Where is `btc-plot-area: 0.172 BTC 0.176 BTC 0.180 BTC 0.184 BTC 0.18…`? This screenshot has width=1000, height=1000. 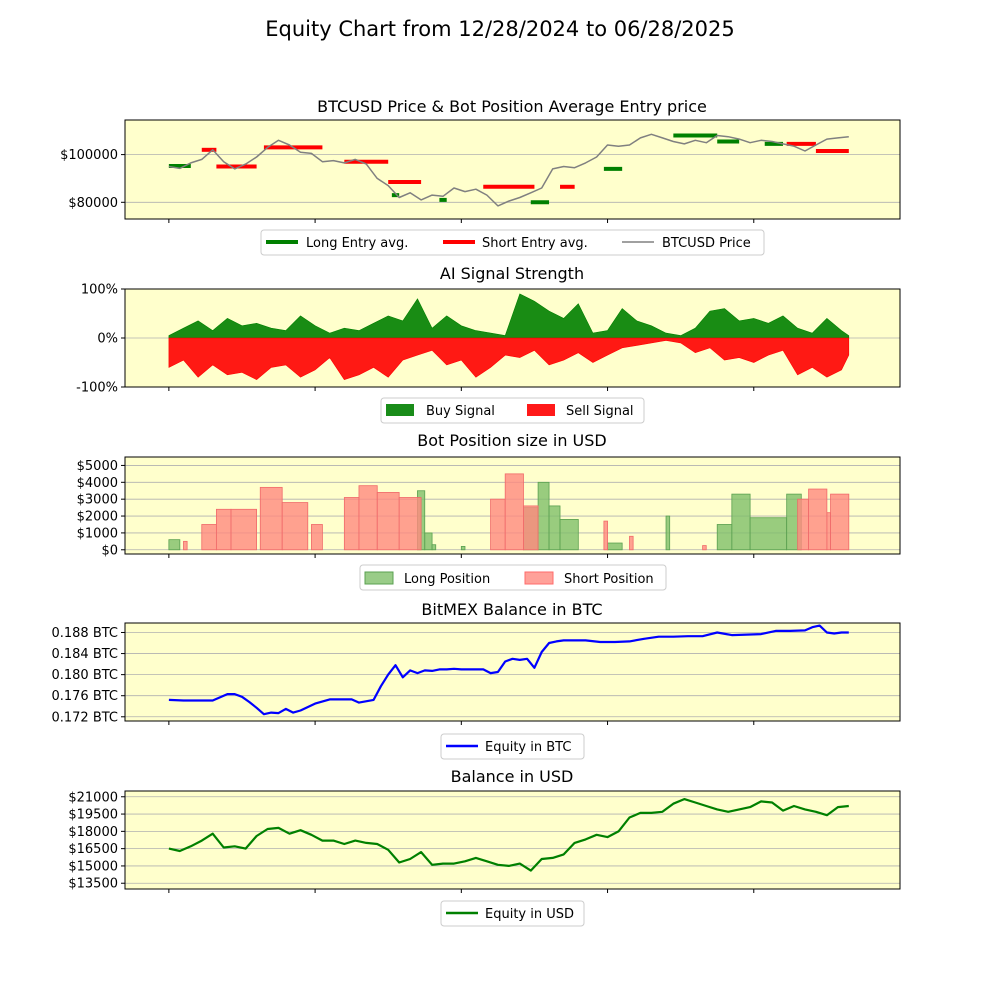
btc-plot-area: 0.172 BTC 0.176 BTC 0.180 BTC 0.184 BTC 0.18… is located at coordinates (476, 673).